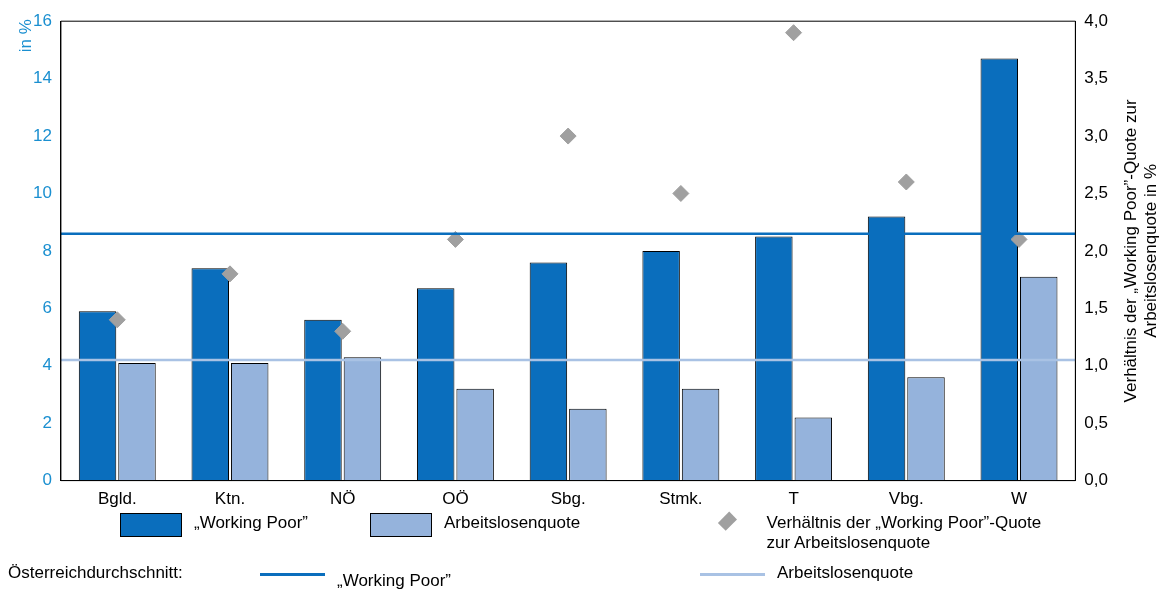  I want to click on y-tick-label: 12, so click(42, 135).